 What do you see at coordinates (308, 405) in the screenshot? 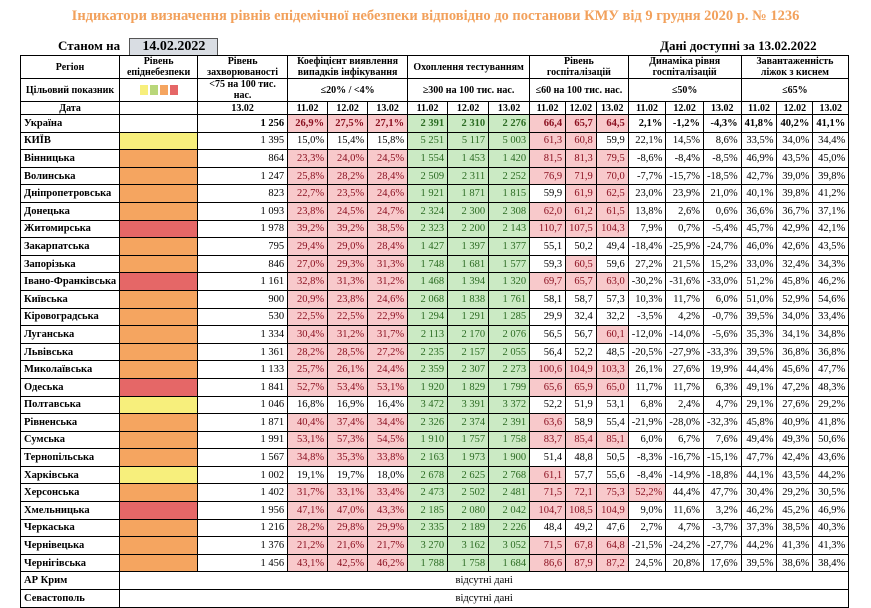
I see `value-cell: 16,8%` at bounding box center [308, 405].